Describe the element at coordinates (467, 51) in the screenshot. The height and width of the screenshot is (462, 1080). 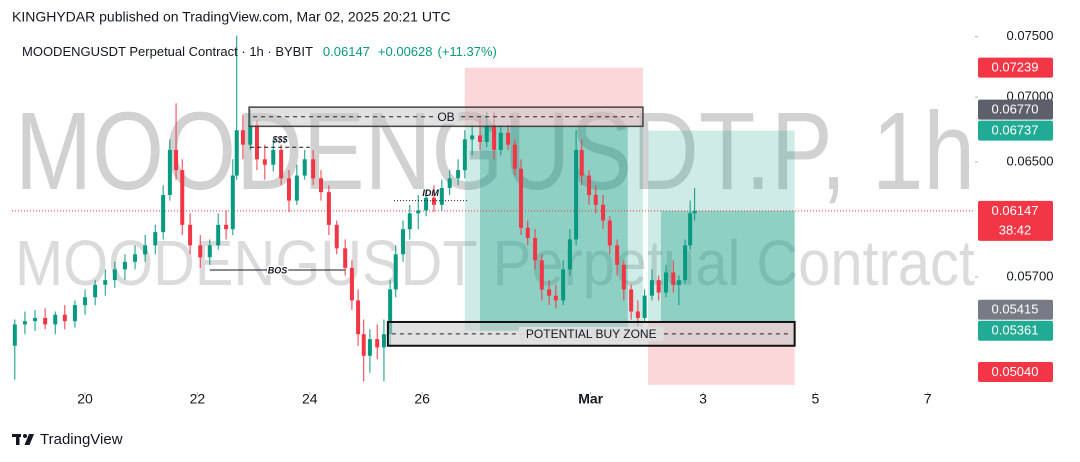
I see `price-change-pct: (+11.37%)` at that location.